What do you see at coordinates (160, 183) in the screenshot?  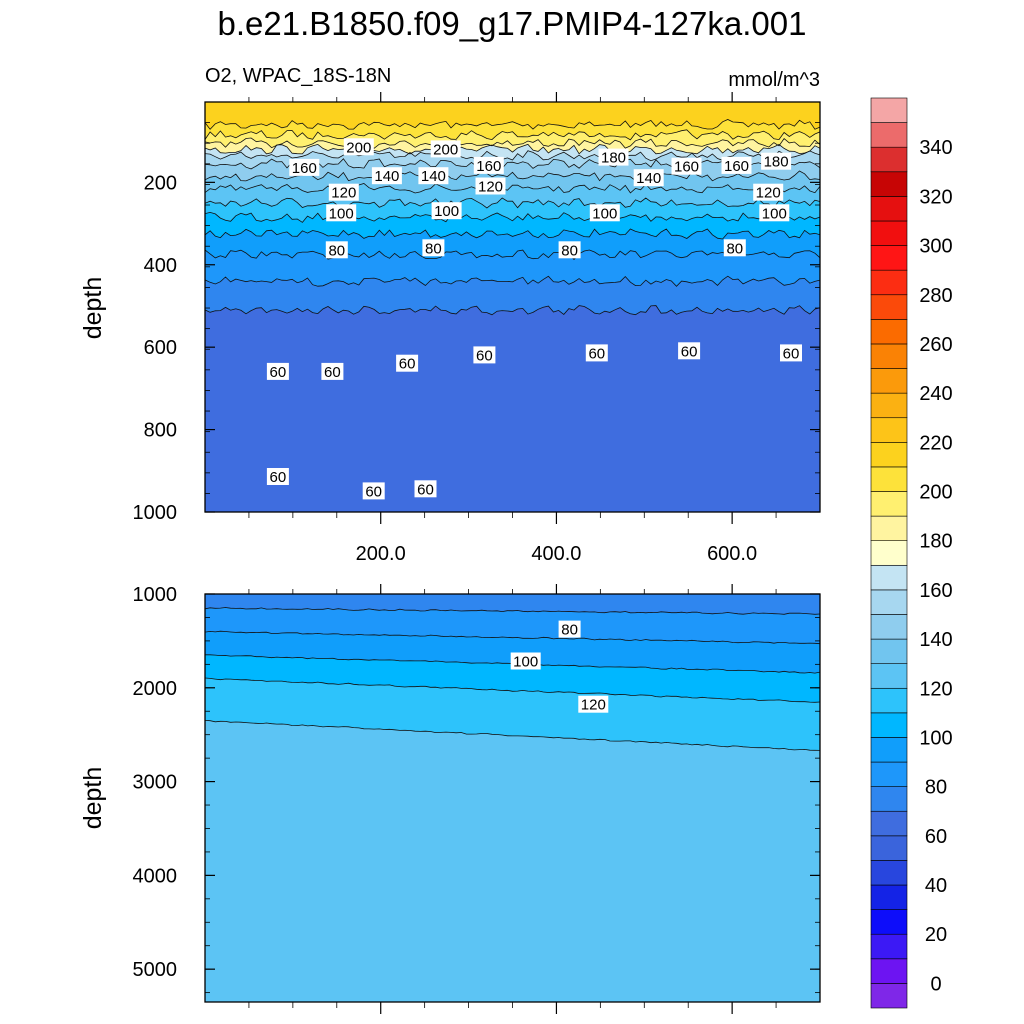 I see `upper-ytick-label: 200` at bounding box center [160, 183].